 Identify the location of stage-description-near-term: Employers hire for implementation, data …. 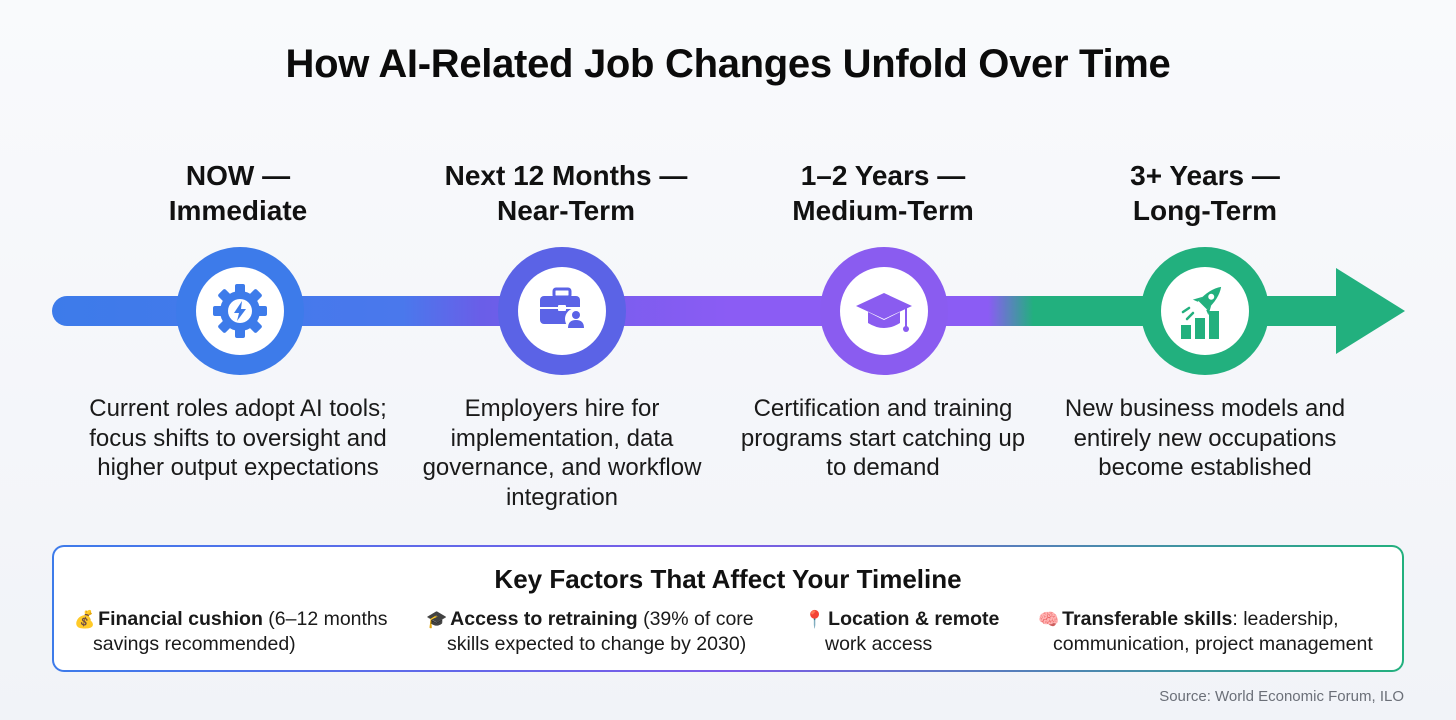
(562, 453).